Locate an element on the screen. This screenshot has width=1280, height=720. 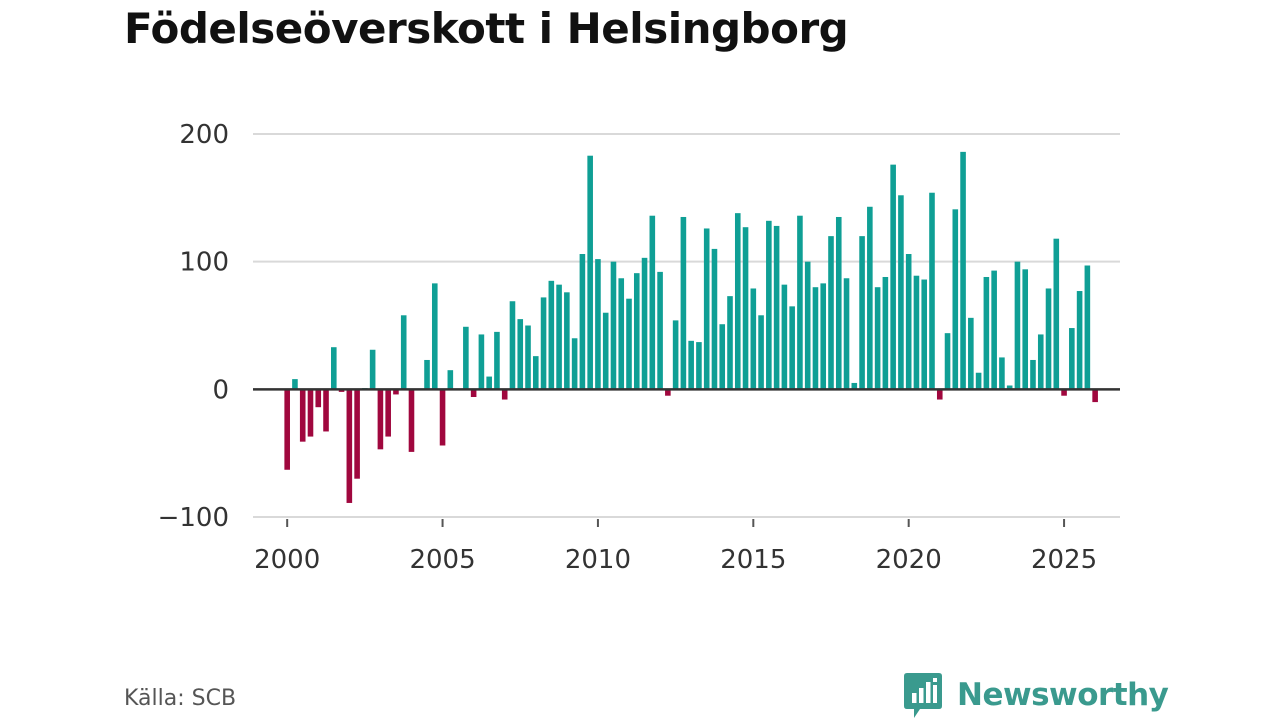
y-tick-label: 100 is located at coordinates (204, 263).